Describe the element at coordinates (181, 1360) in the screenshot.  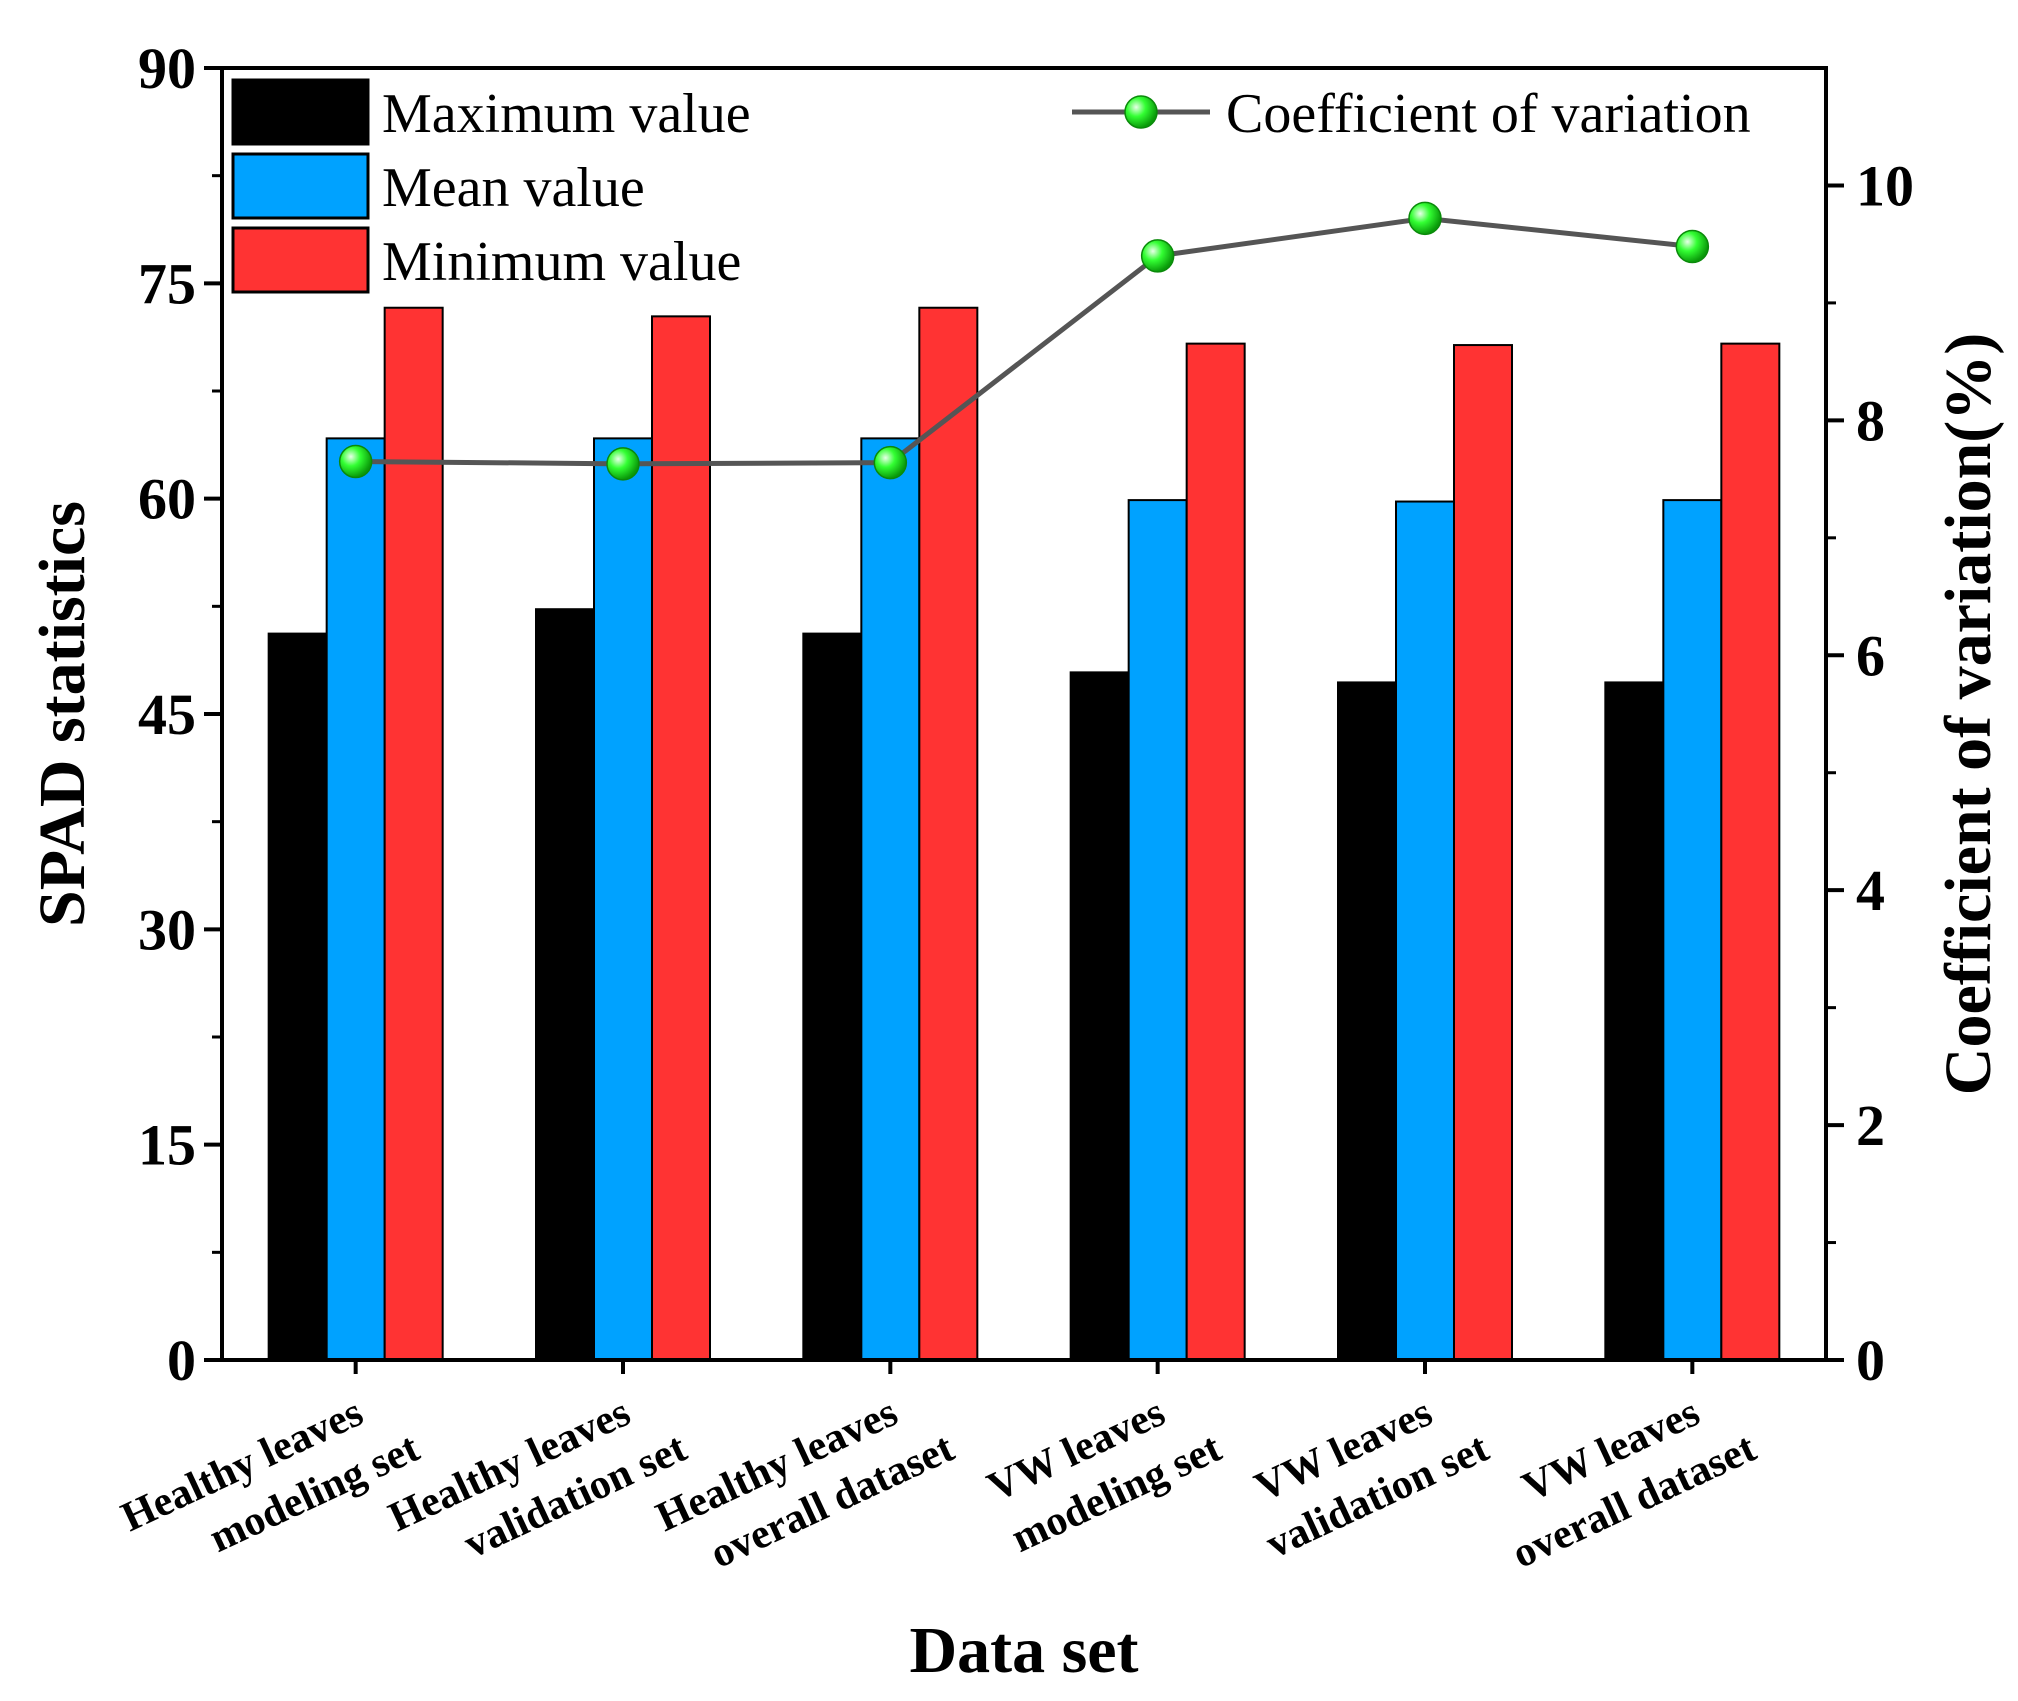
I see `y-tick-label-0: 0` at that location.